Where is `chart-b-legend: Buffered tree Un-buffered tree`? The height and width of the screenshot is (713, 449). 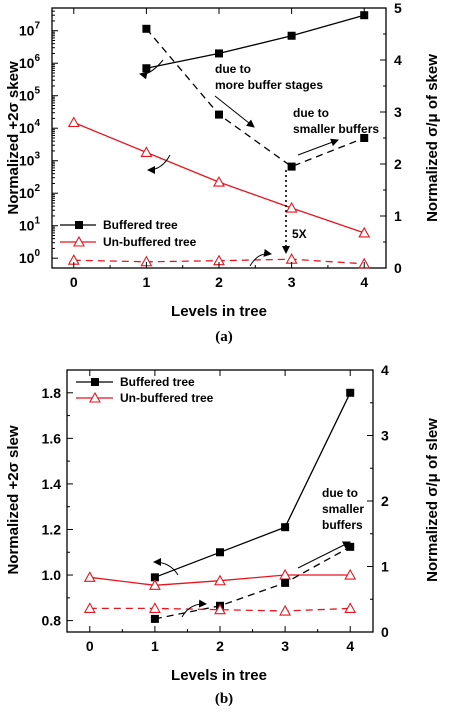 chart-b-legend: Buffered tree Un-buffered tree is located at coordinates (145, 390).